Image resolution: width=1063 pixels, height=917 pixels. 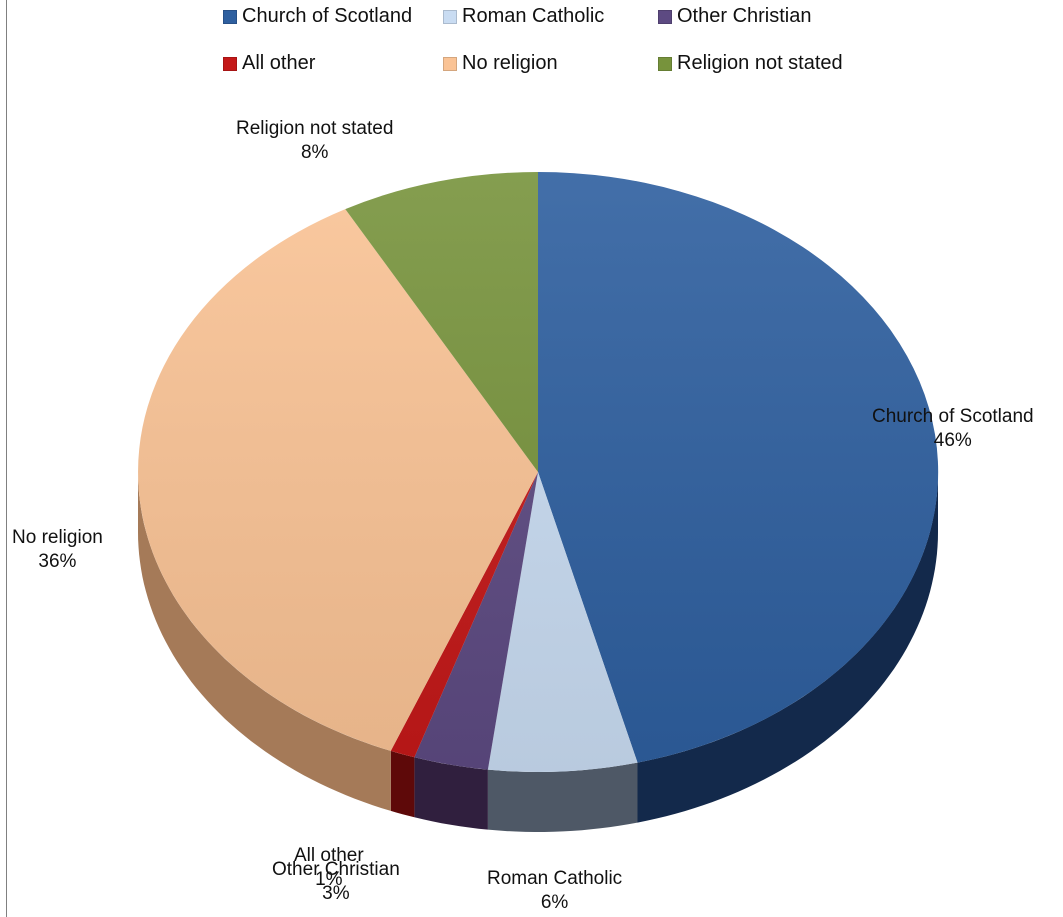 I want to click on data-label-religion-not-stated: Religion not stated 8%, so click(x=314, y=141).